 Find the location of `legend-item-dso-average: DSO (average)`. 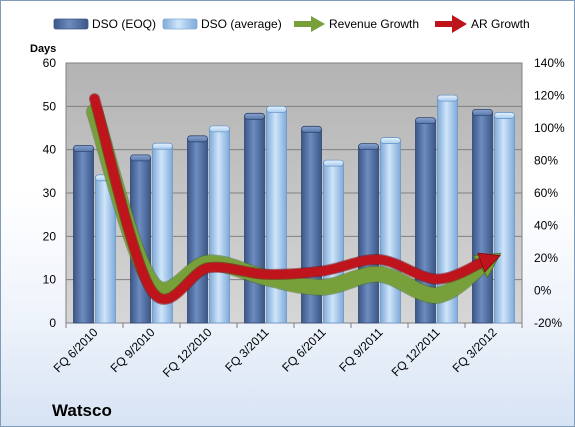

legend-item-dso-average: DSO (average) is located at coordinates (222, 24).